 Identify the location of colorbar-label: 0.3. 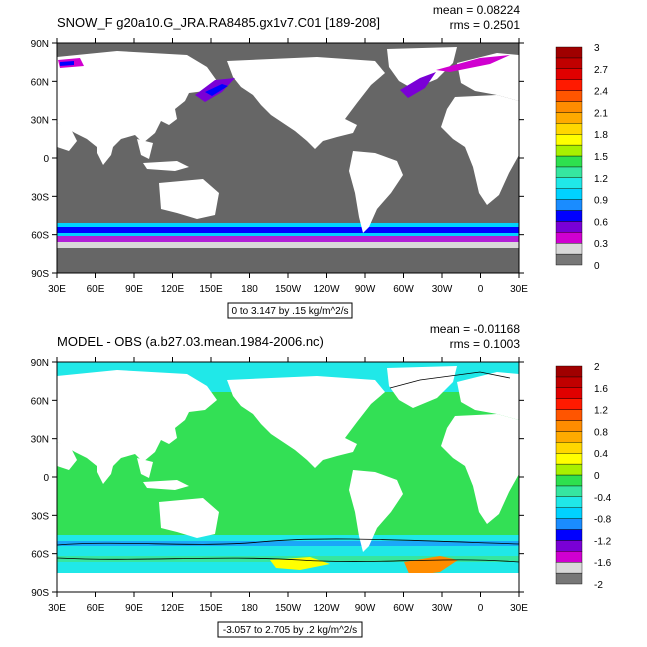
(601, 244).